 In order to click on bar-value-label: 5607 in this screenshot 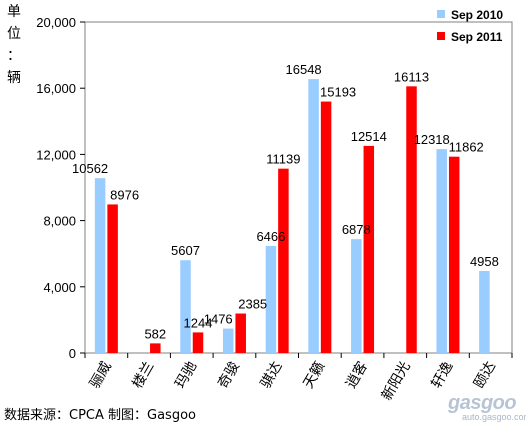, I will do `click(185, 250)`.